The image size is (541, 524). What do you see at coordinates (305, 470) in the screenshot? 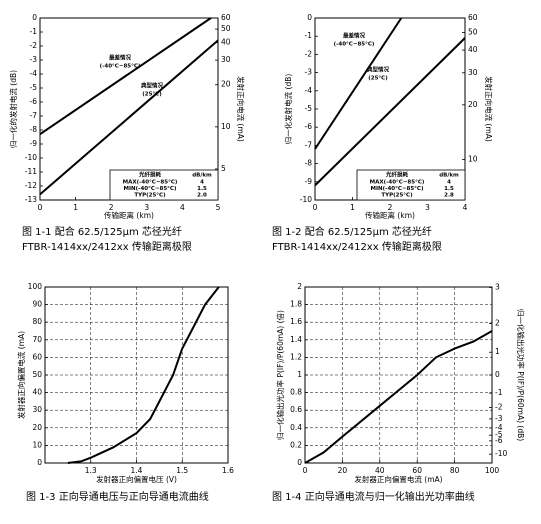
I see `x-tick-label: 0` at bounding box center [305, 470].